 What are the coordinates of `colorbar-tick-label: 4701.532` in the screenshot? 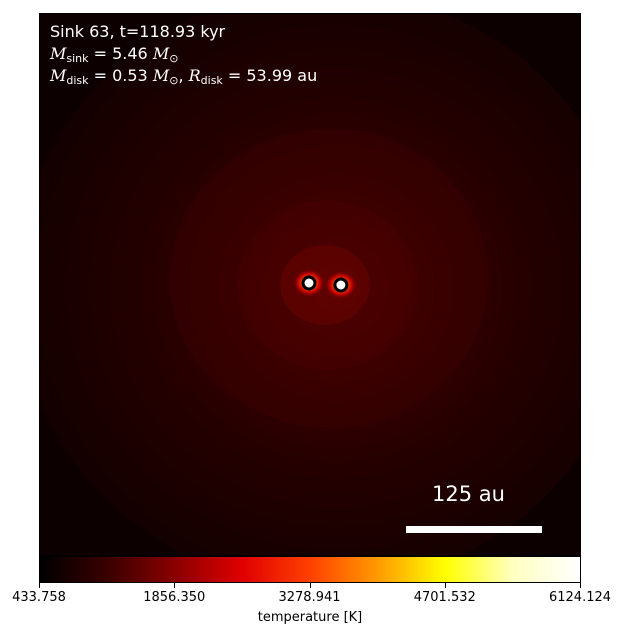 It's located at (444, 597).